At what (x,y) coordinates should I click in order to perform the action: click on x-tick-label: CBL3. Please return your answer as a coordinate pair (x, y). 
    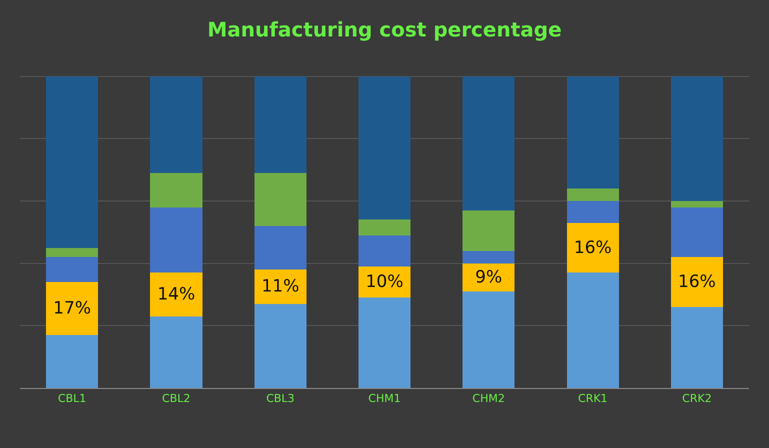
    Looking at the image, I should click on (280, 399).